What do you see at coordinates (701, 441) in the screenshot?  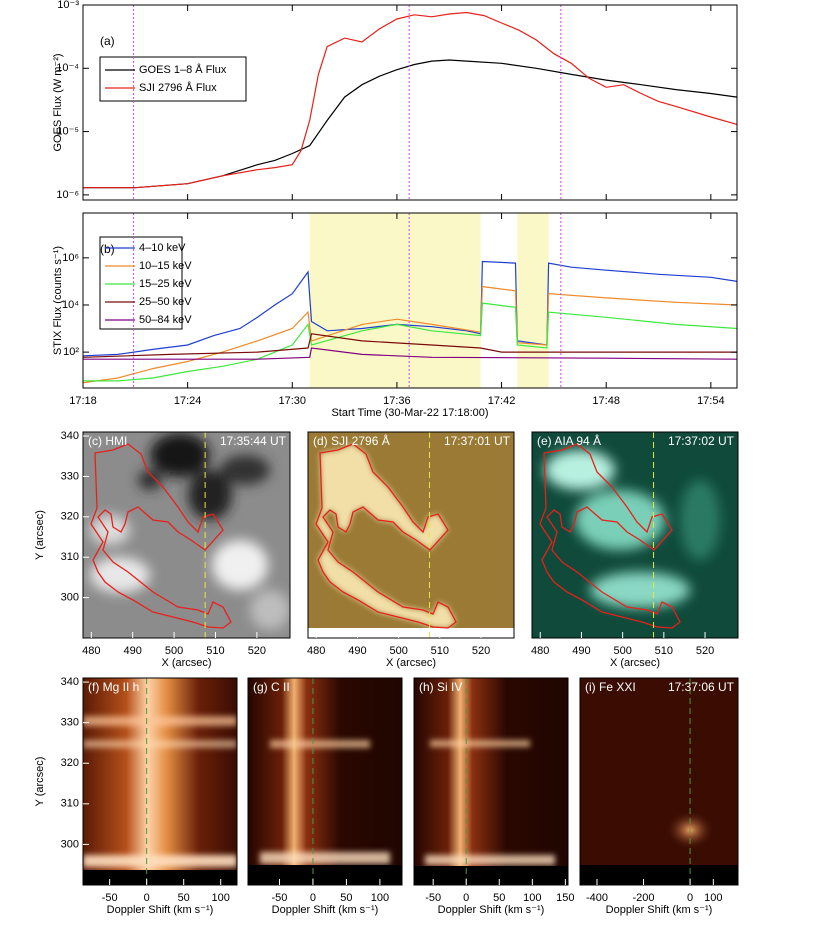 I see `time-label: 17:37:02 UT` at bounding box center [701, 441].